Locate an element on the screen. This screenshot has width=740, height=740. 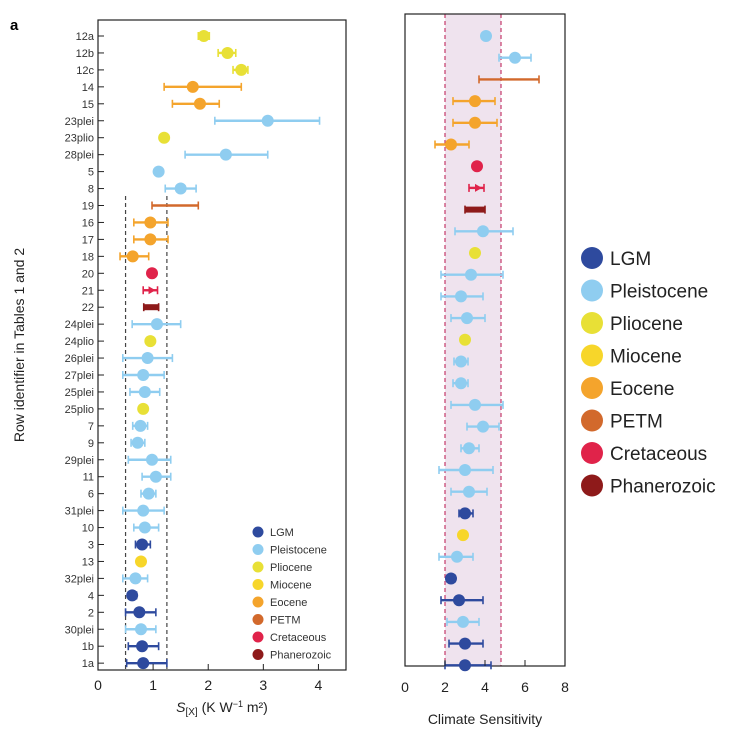
row-label-14: 14 is located at coordinates (88, 88).